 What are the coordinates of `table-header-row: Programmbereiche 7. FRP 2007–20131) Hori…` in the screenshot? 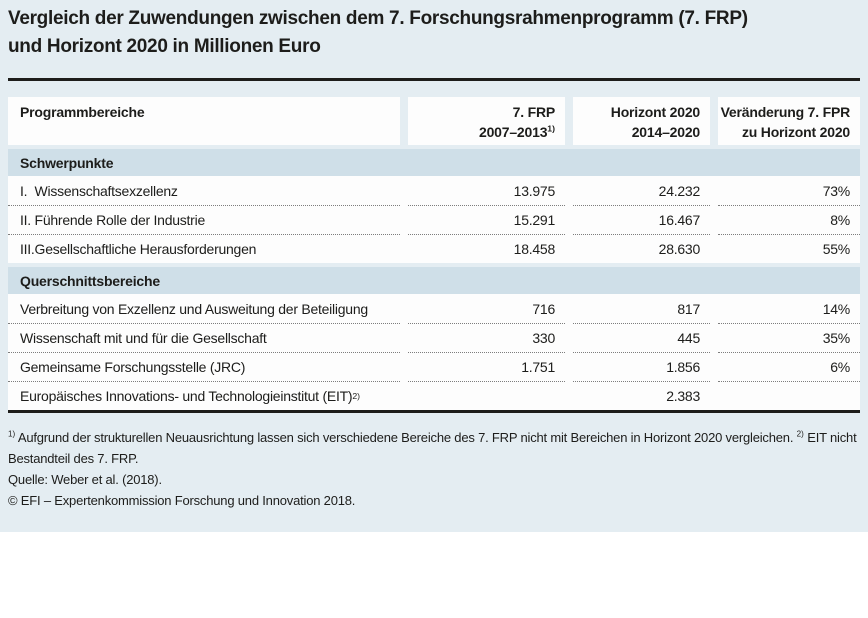 It's located at (434, 121).